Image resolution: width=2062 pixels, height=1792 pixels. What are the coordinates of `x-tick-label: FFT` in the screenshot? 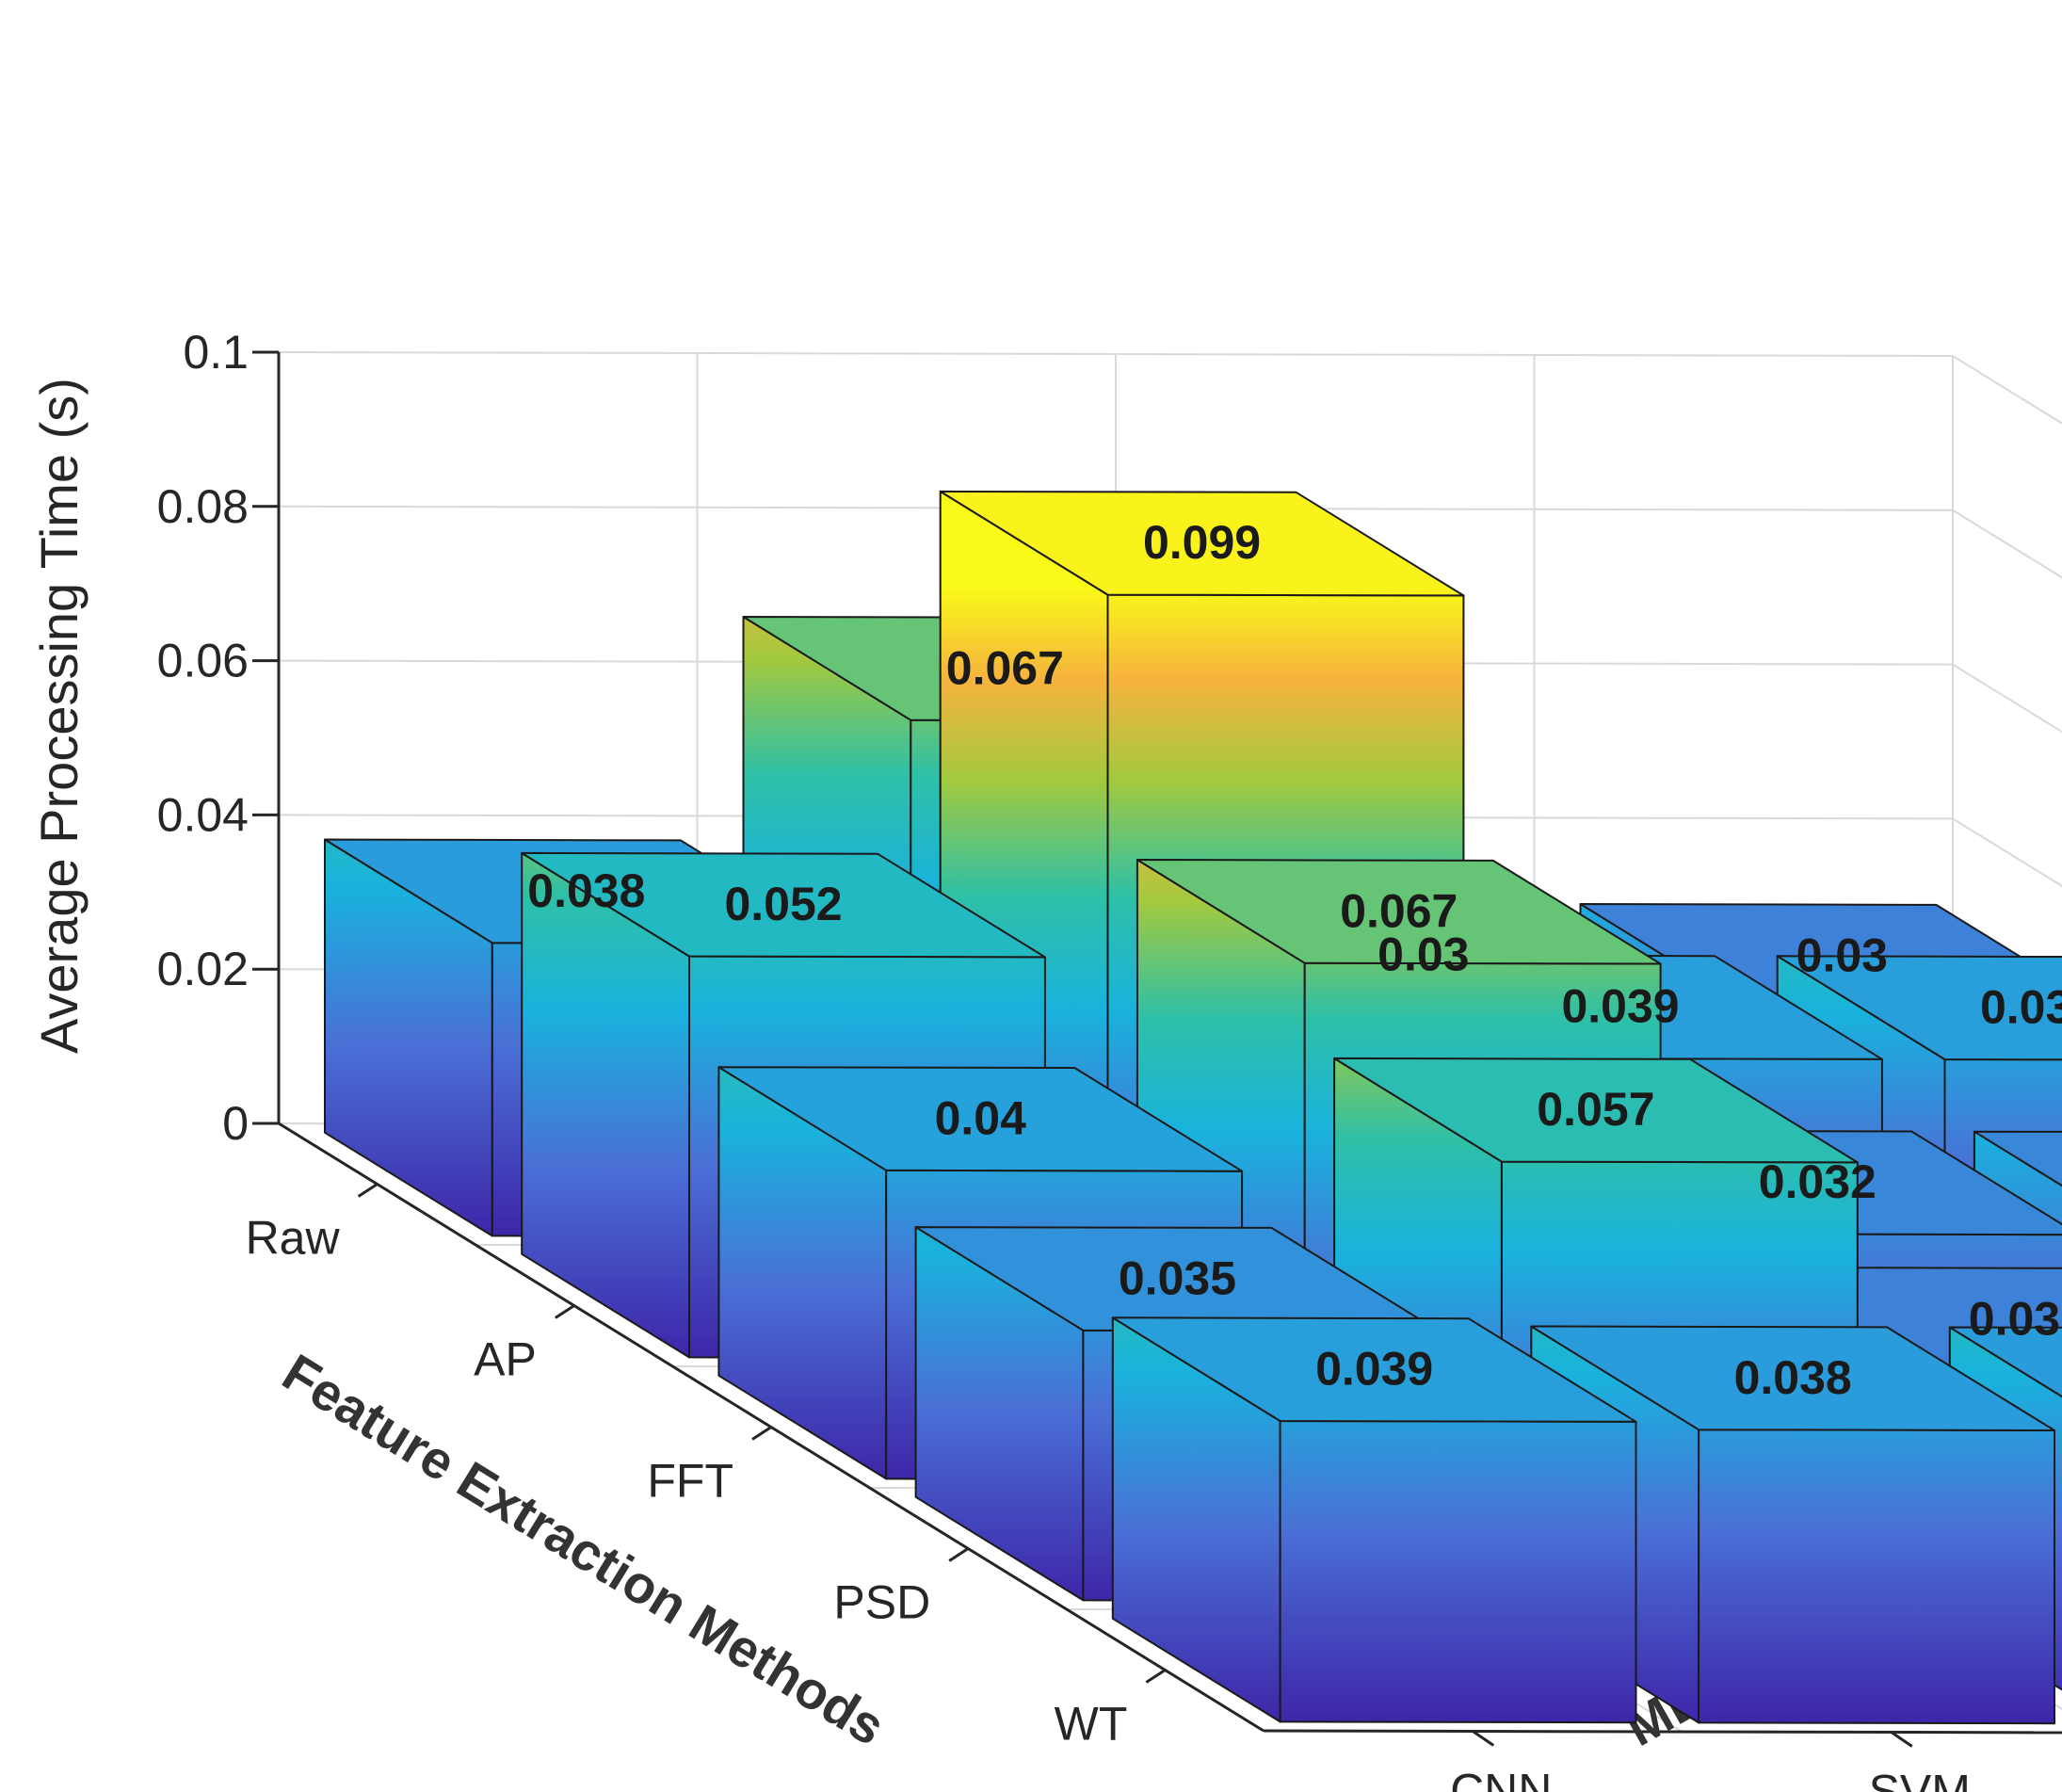 It's located at (690, 1481).